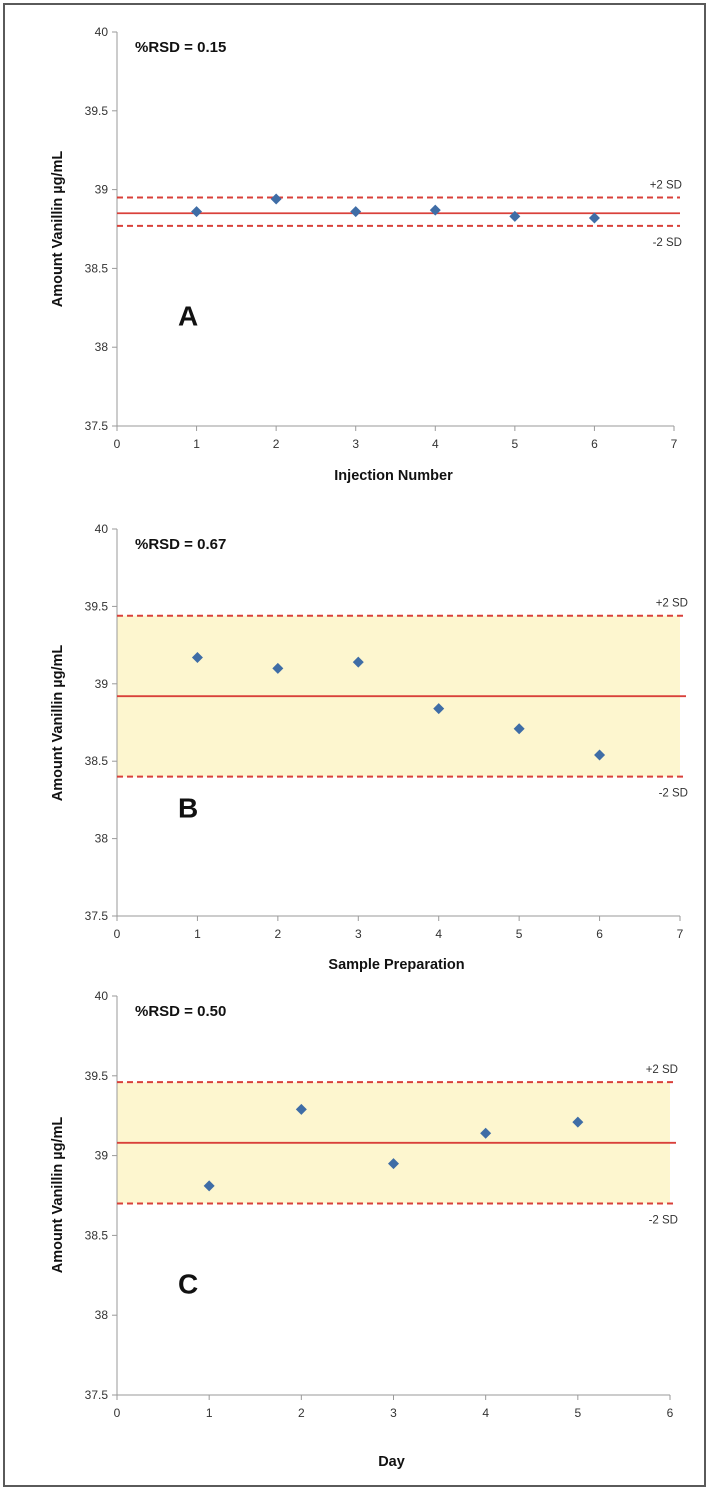 The image size is (711, 1492). Describe the element at coordinates (188, 808) in the screenshot. I see `panel-letter: B` at that location.